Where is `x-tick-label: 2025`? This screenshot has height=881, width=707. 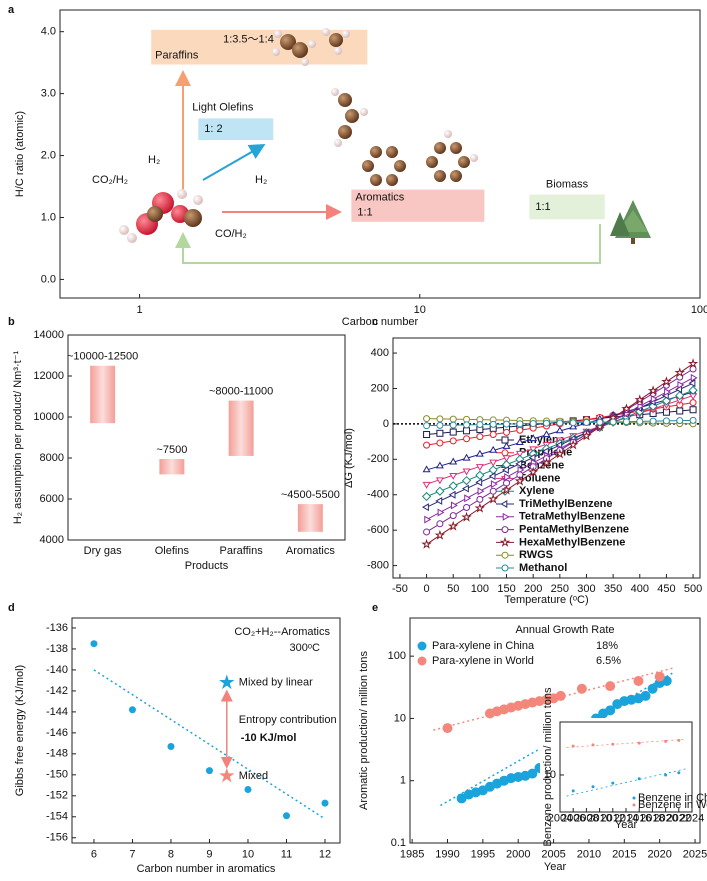
x-tick-label: 2025 is located at coordinates (695, 854).